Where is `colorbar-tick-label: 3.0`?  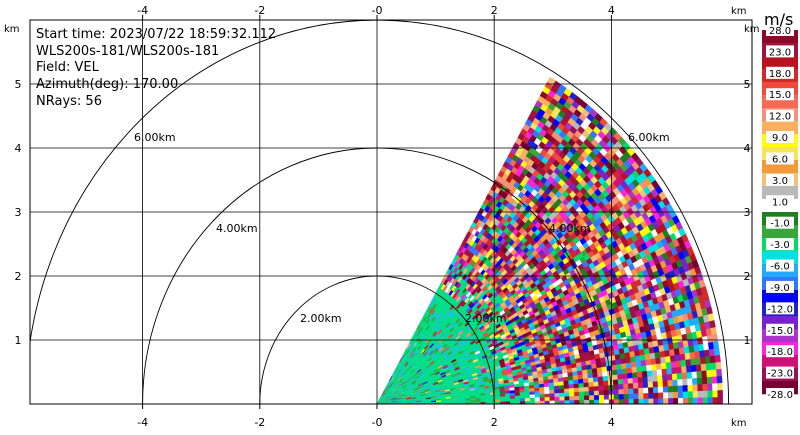 colorbar-tick-label: 3.0 is located at coordinates (780, 181).